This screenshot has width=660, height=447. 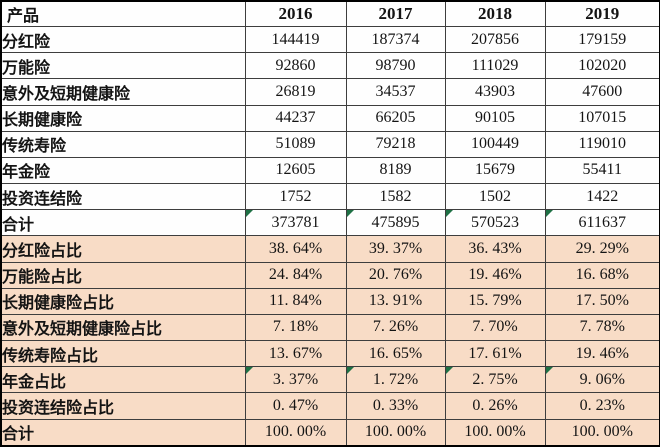 I want to click on value-cell: 36. 43%, so click(x=495, y=249).